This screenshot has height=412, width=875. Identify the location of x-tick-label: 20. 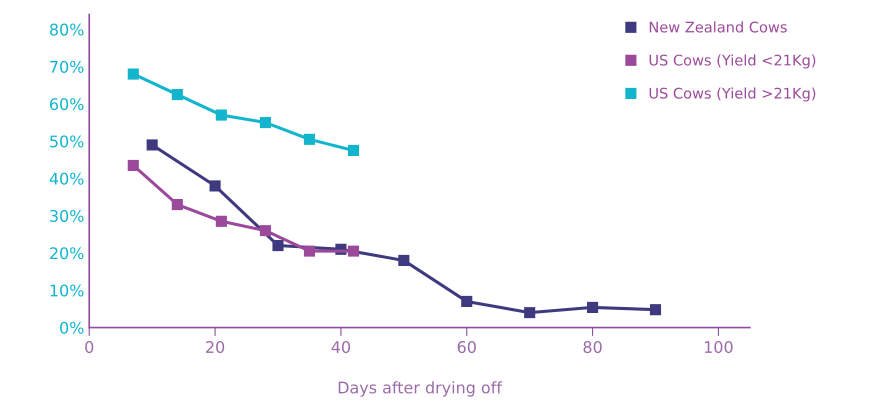
(215, 347).